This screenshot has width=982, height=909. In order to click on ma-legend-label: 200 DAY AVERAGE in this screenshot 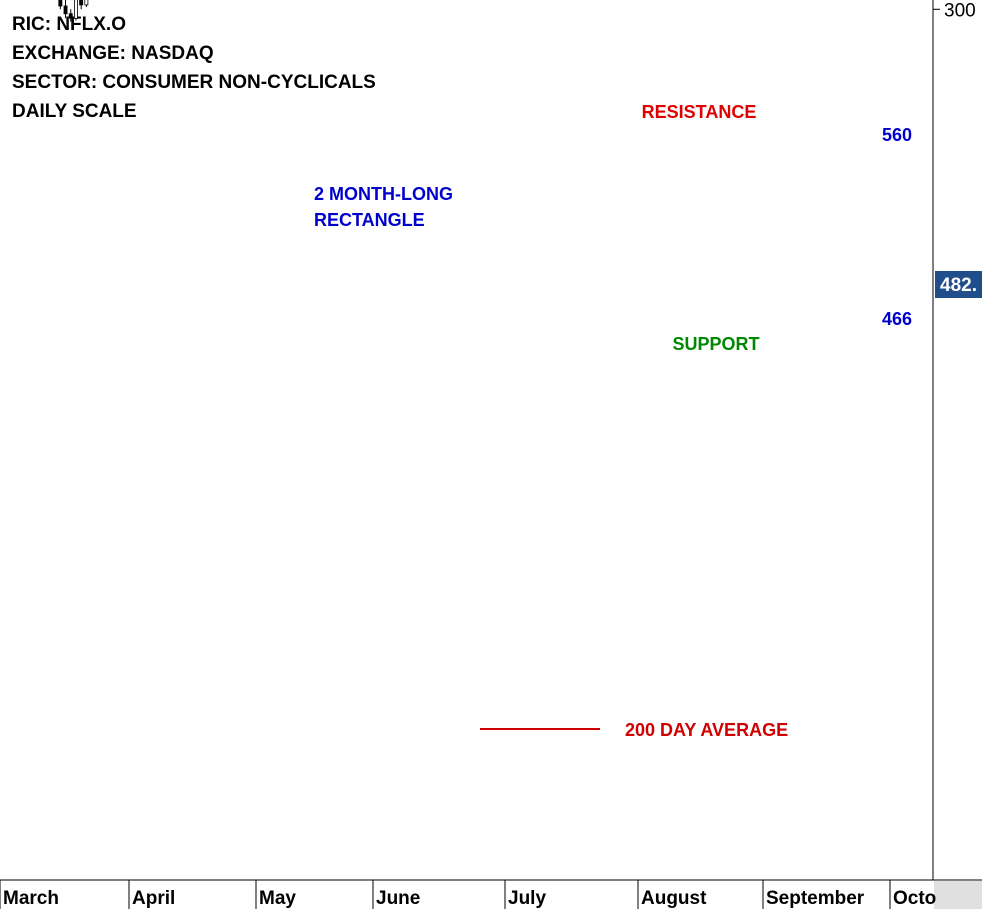, I will do `click(706, 730)`.